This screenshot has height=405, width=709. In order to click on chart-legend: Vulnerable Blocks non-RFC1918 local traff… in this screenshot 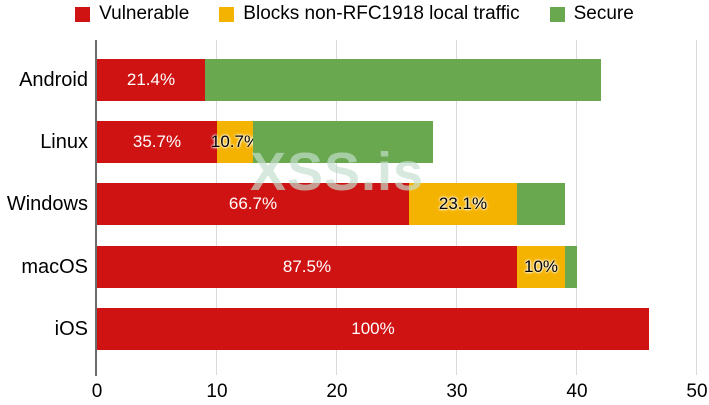, I will do `click(354, 14)`.